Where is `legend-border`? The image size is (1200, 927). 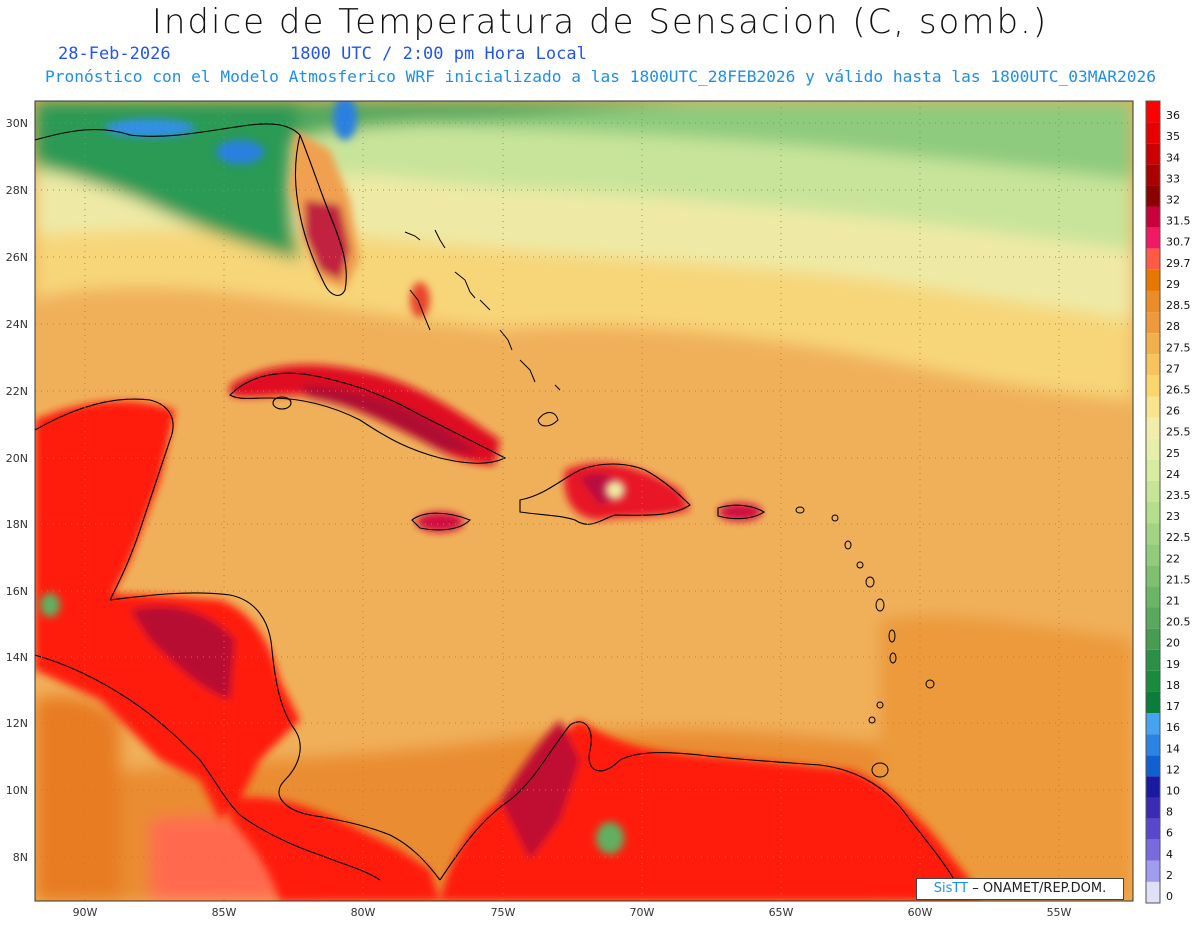
legend-border is located at coordinates (1153, 502).